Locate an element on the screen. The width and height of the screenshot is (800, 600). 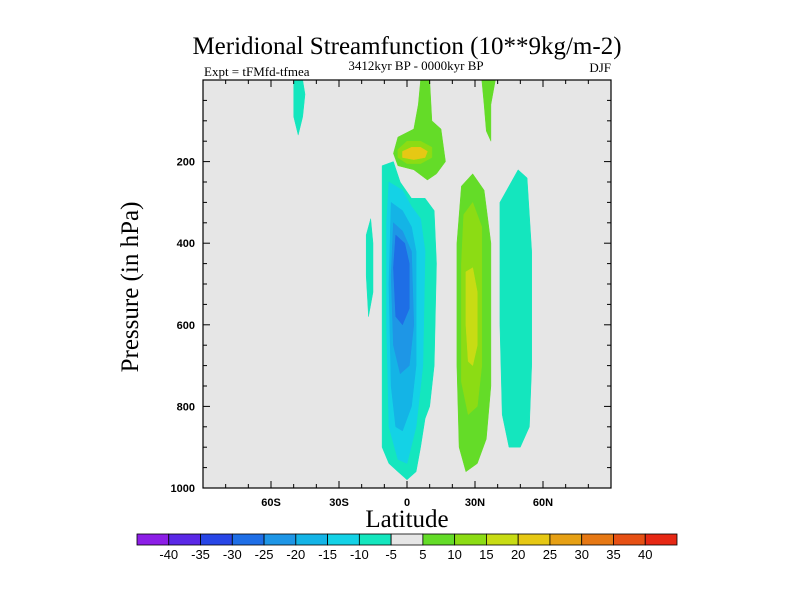
contour-region-pos-15-cell-eq-upper is located at coordinates (415, 153).